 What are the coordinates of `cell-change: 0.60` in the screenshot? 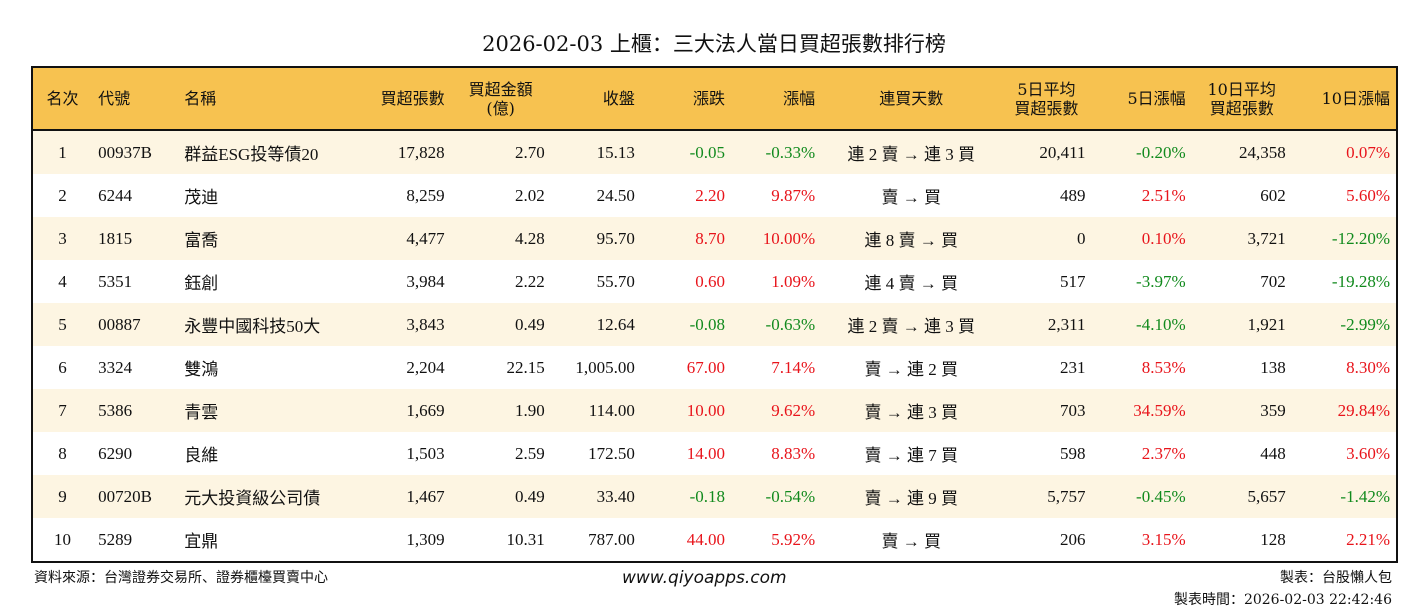 It's located at (710, 281).